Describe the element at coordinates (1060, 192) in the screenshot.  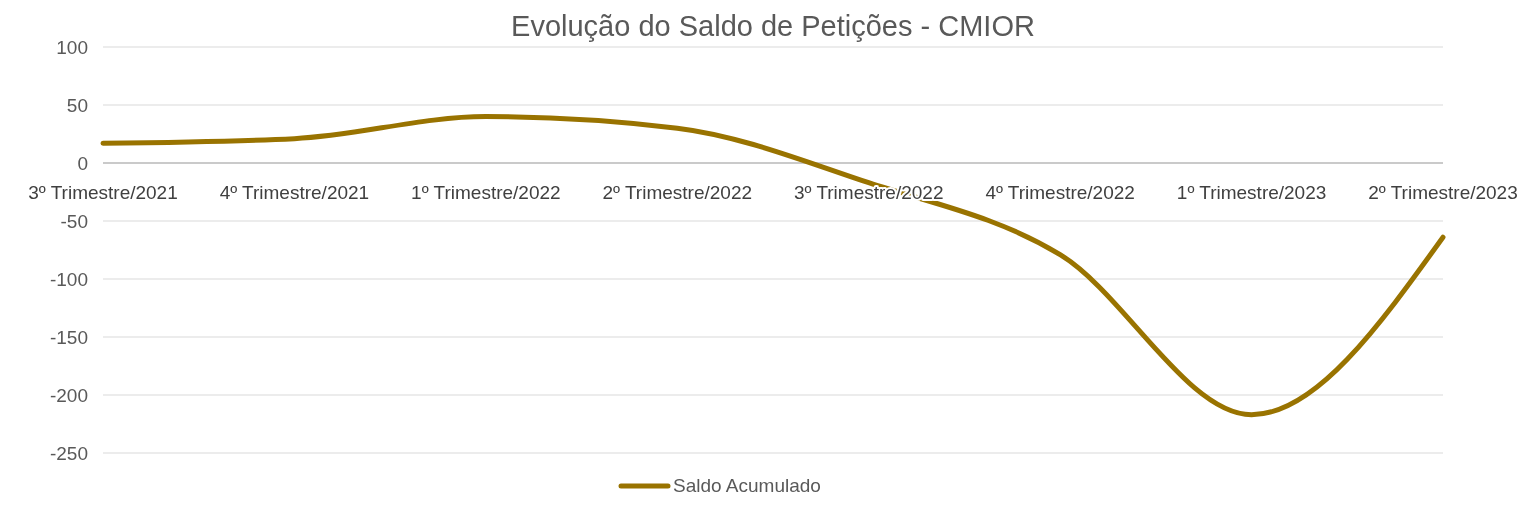
I see `x-tick-label: 4º Trimestre/2022` at that location.